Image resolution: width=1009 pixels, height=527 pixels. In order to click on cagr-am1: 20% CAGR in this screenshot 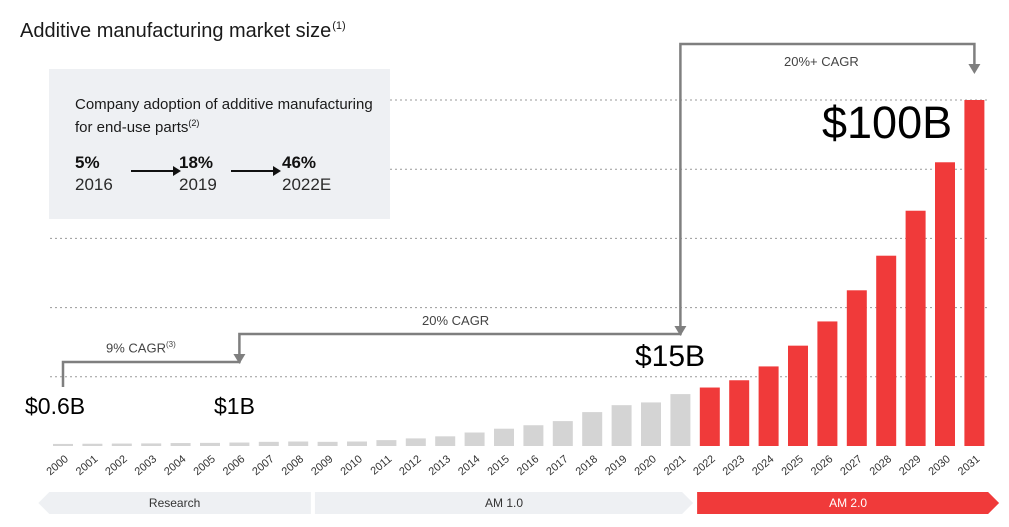, I will do `click(456, 320)`.